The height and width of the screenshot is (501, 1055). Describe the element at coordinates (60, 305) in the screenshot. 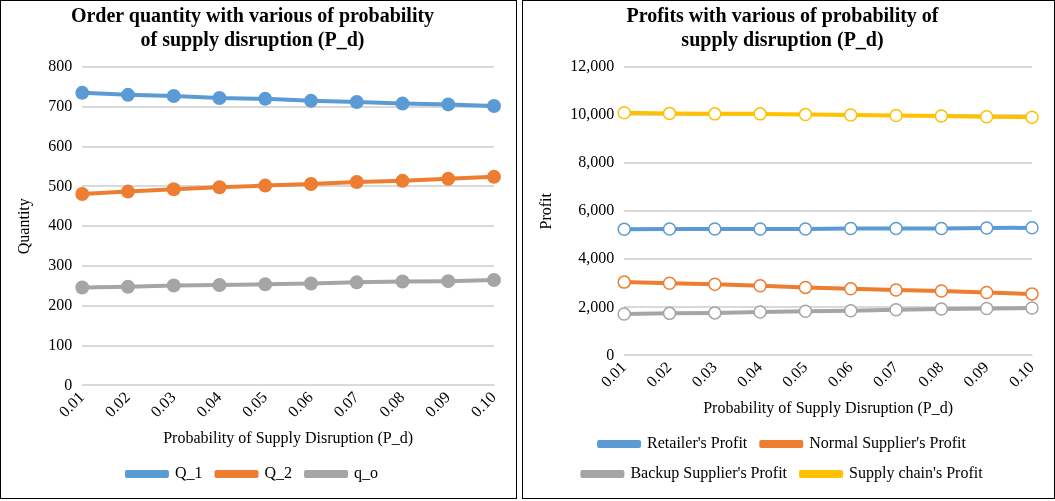

I see `y-tick-label: 200` at that location.